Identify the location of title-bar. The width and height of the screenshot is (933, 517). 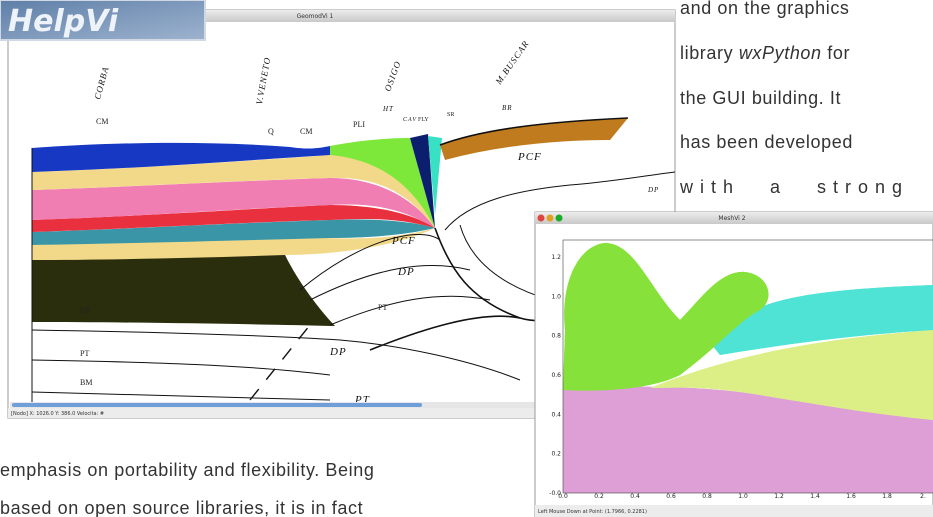
(734, 218).